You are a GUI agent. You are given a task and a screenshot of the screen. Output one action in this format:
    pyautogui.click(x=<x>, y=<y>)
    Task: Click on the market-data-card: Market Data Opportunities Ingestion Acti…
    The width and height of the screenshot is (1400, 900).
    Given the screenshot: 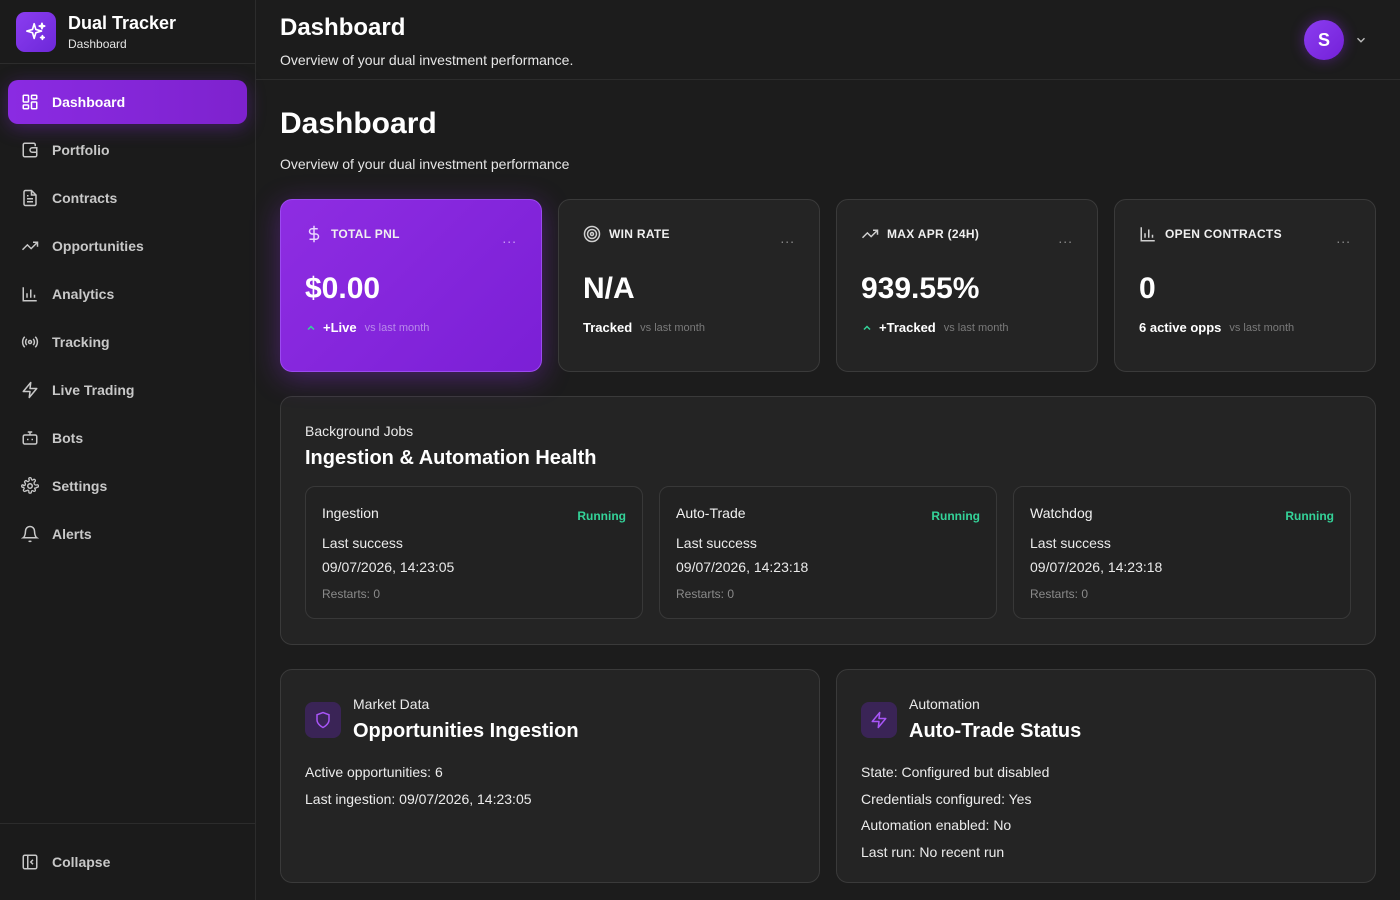 What is the action you would take?
    pyautogui.click(x=550, y=776)
    